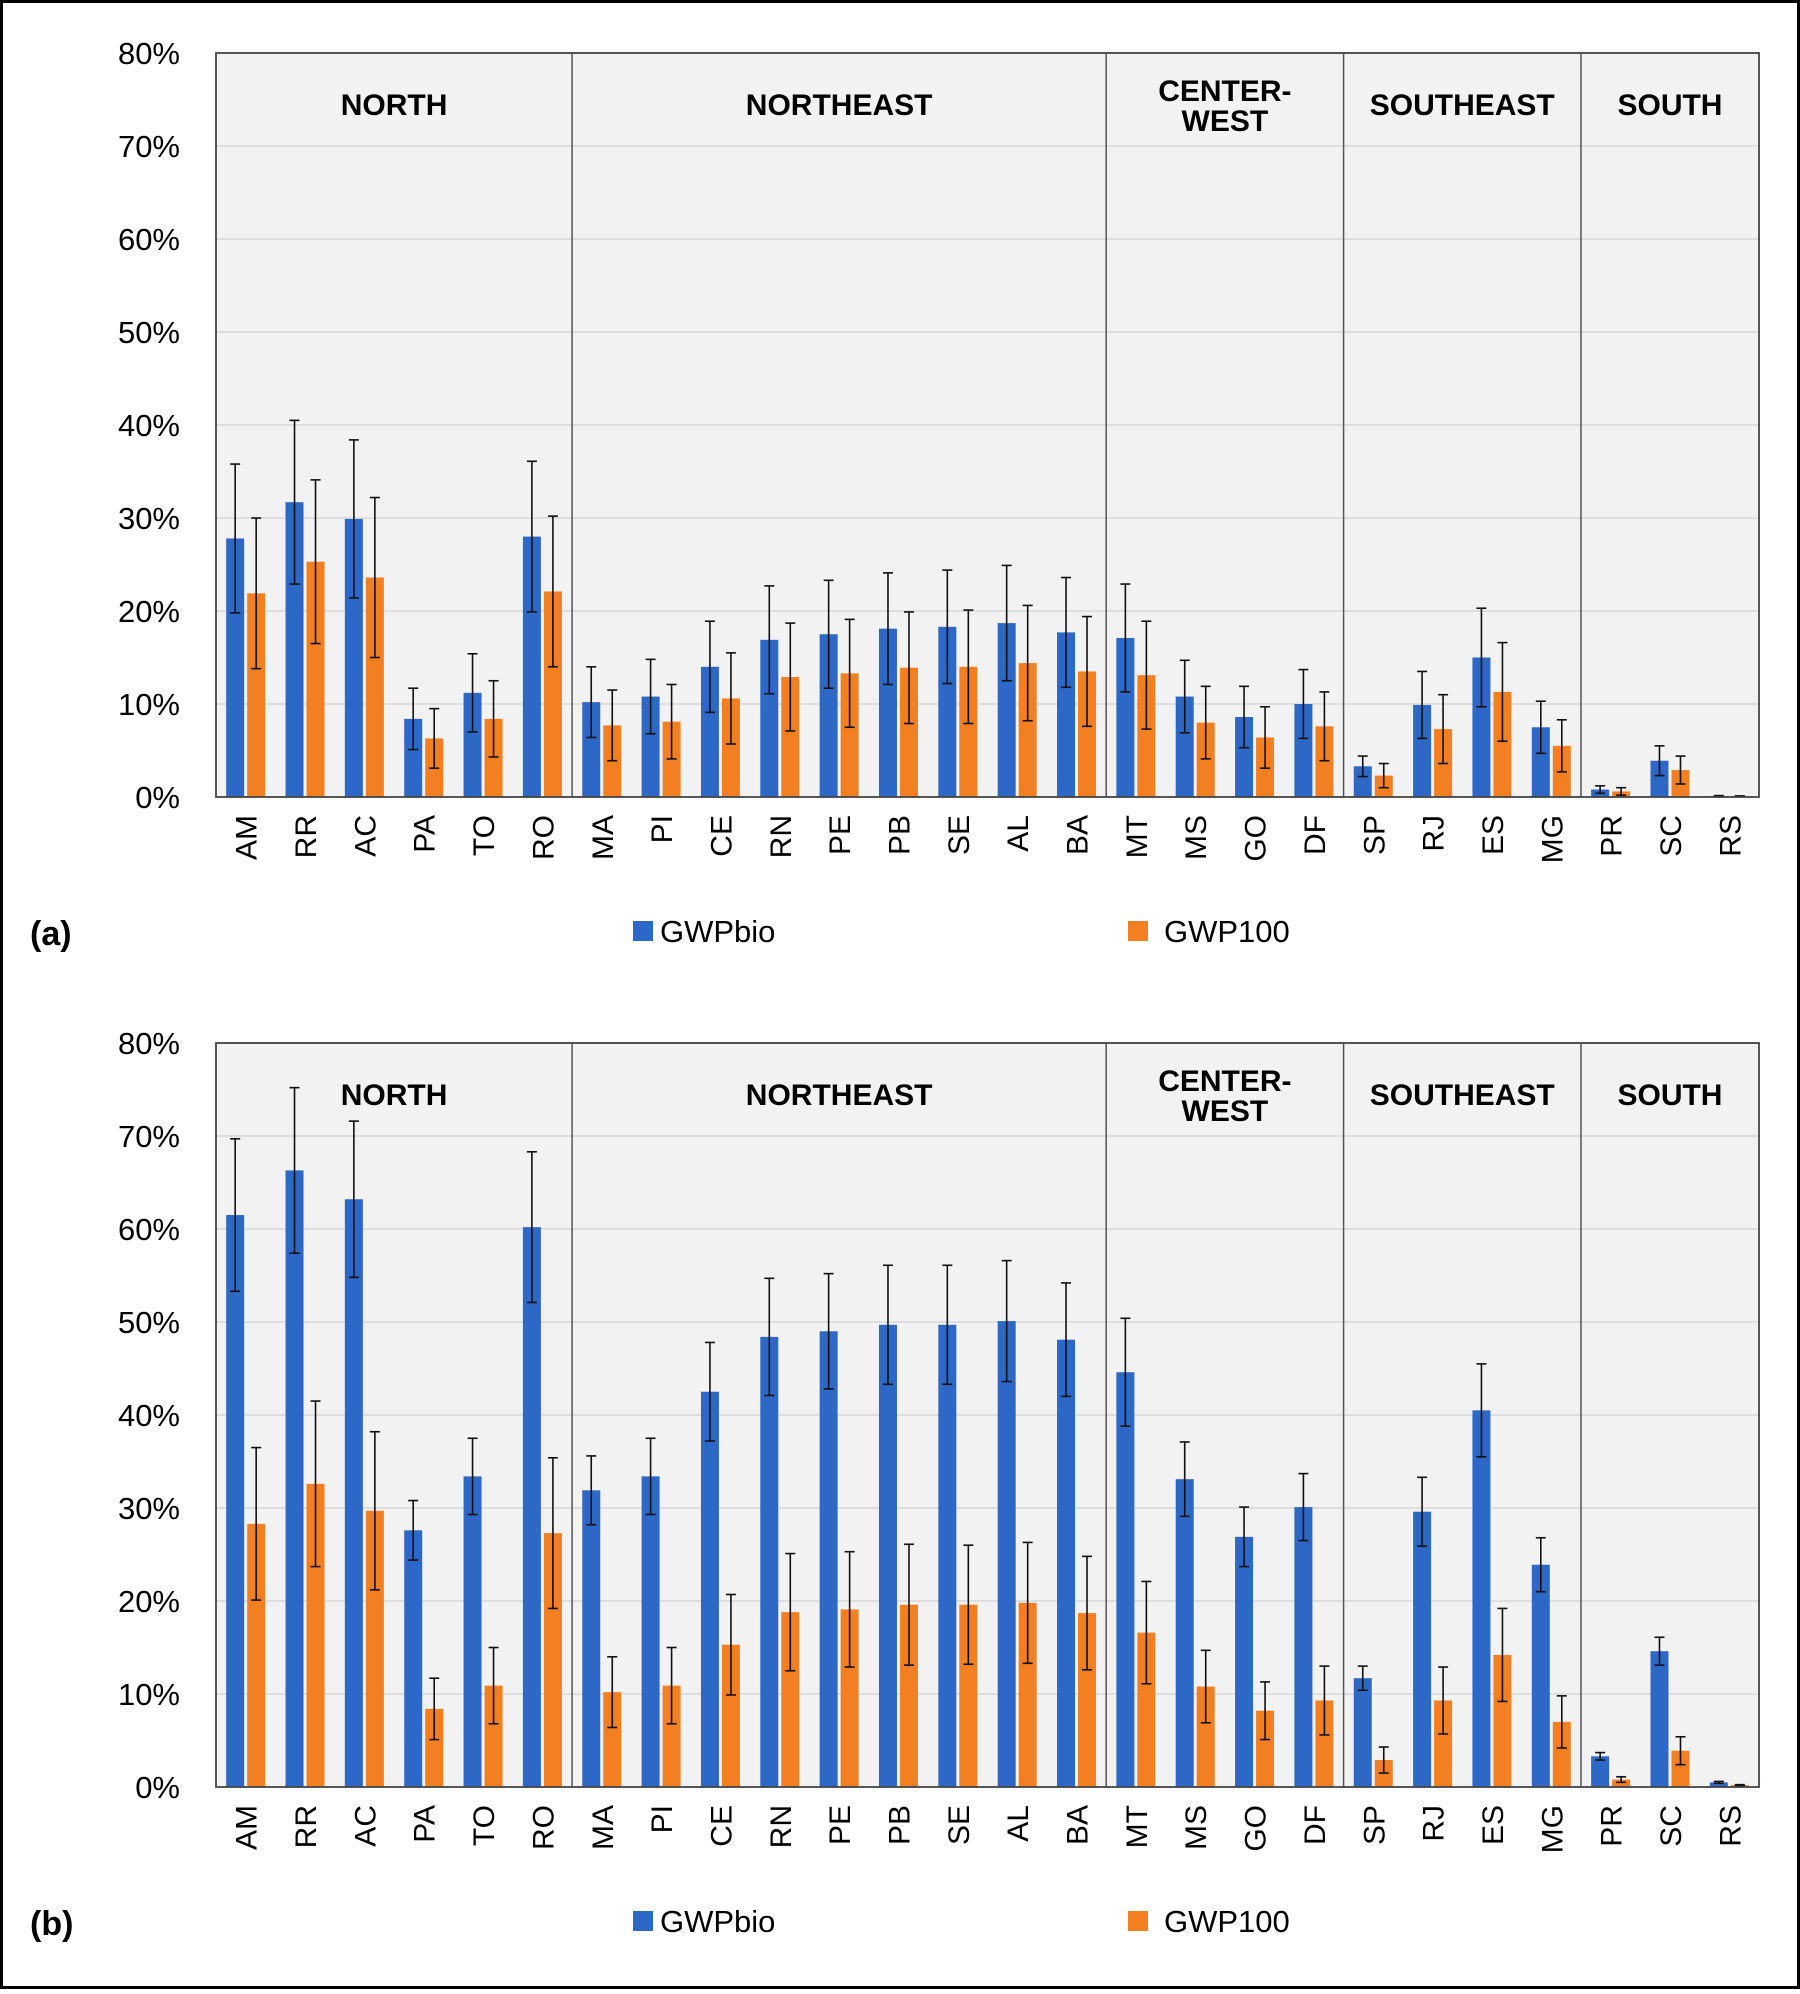  I want to click on x-tick-label-rj: RJ, so click(1434, 833).